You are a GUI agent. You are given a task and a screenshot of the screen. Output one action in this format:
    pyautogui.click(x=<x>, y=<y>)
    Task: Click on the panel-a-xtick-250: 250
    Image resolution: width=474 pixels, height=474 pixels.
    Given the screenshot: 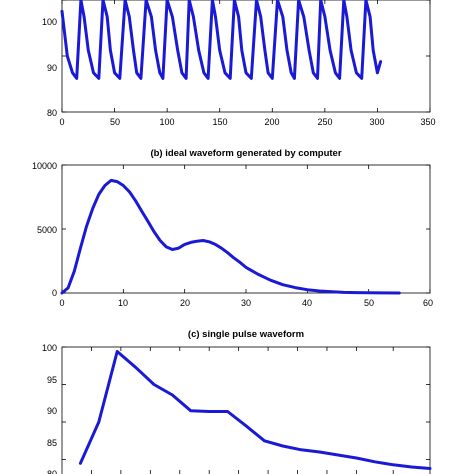 What is the action you would take?
    pyautogui.click(x=324, y=122)
    